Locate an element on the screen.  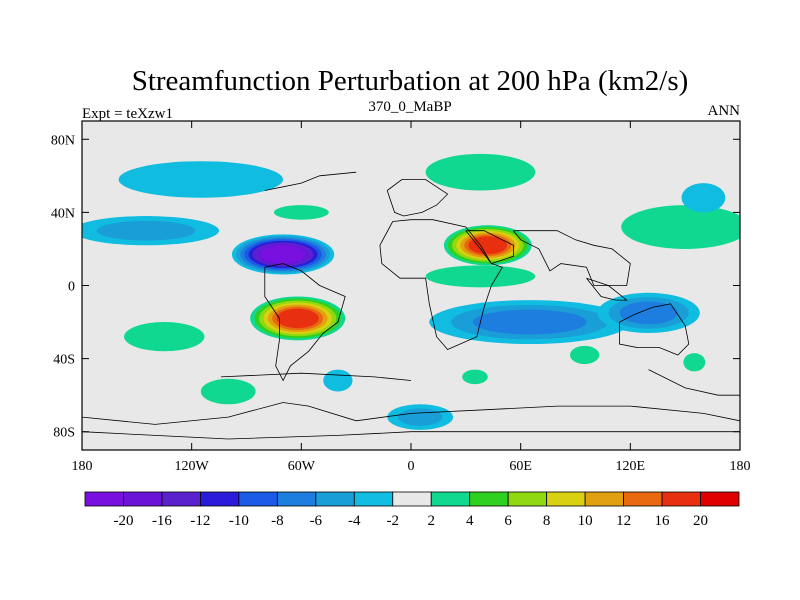
colorbar-label: 8 is located at coordinates (547, 521).